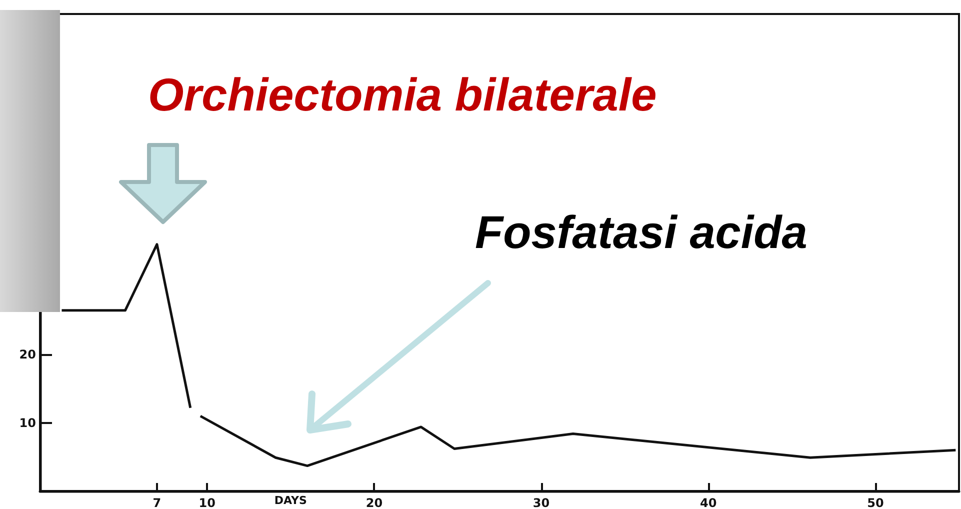  What do you see at coordinates (374, 502) in the screenshot?
I see `x-tick-label: 20` at bounding box center [374, 502].